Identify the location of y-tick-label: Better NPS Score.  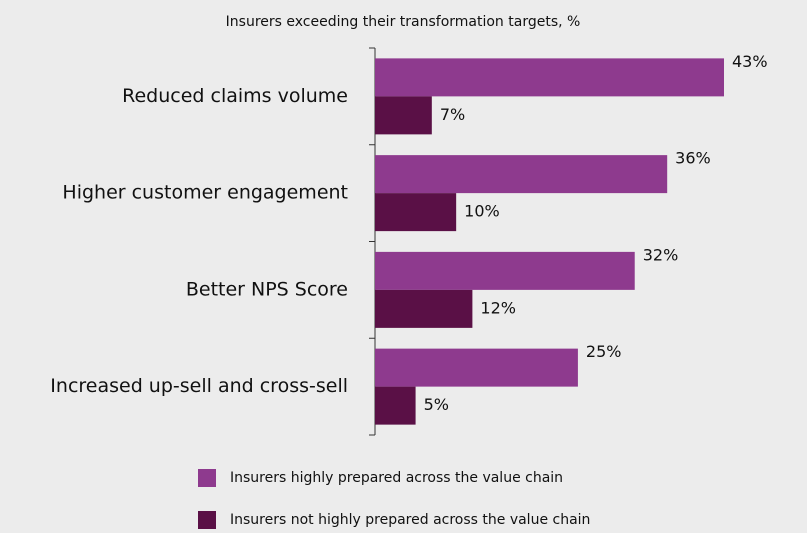
(267, 289).